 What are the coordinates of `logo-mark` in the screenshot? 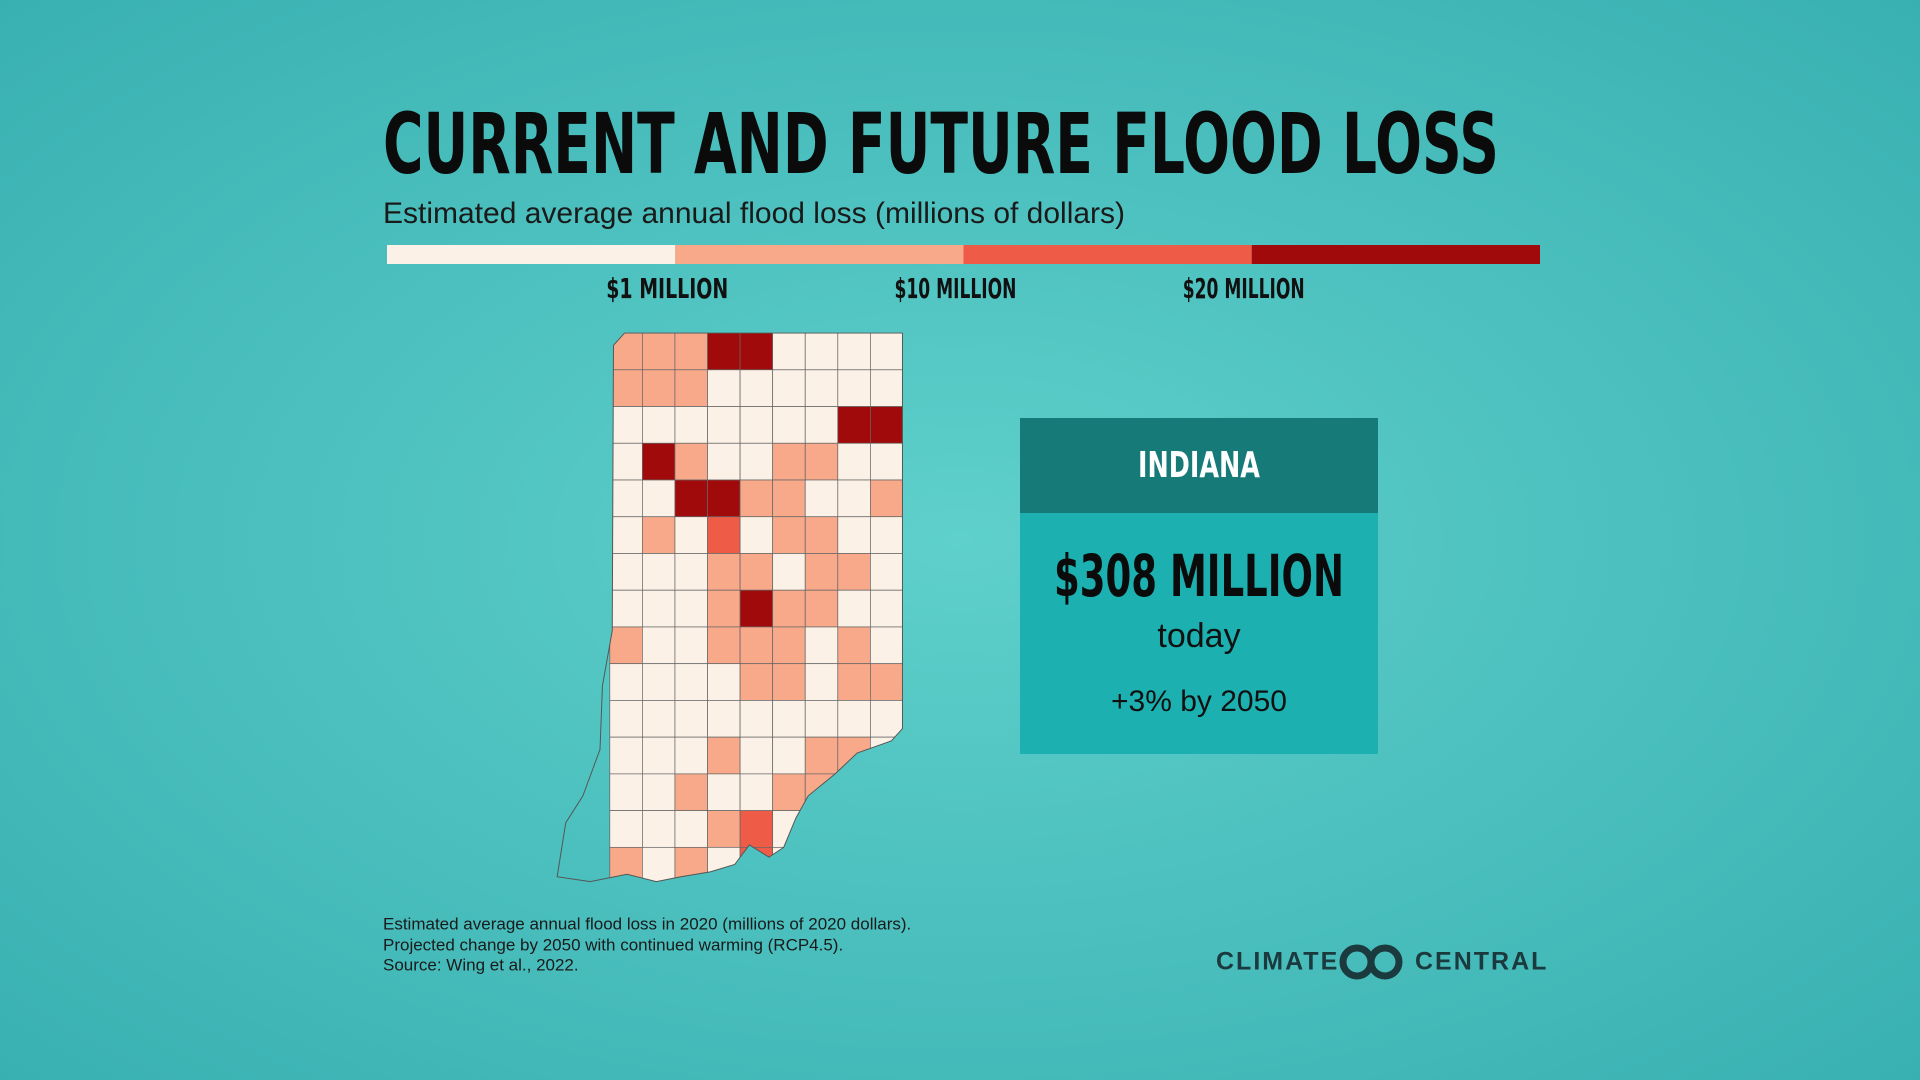 It's located at (1371, 962).